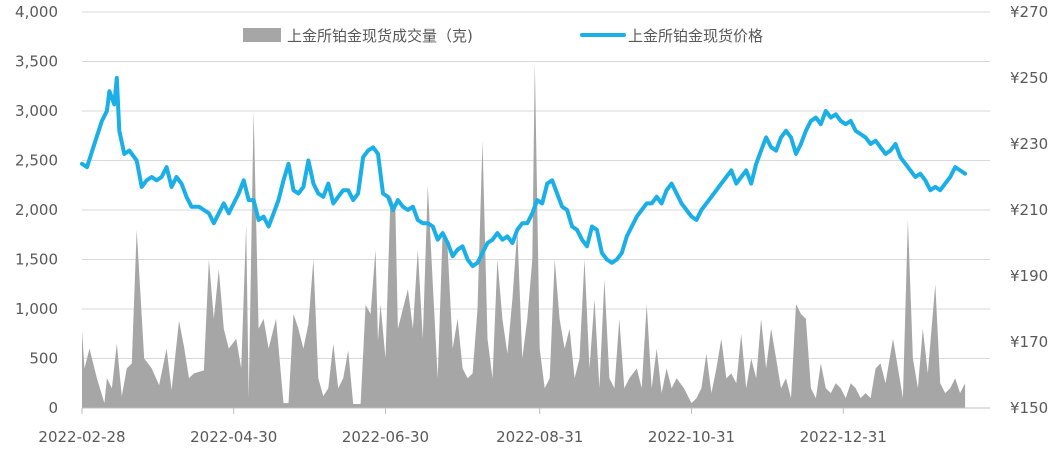  I want to click on y-right-tick-label: ¥190, so click(1029, 276).